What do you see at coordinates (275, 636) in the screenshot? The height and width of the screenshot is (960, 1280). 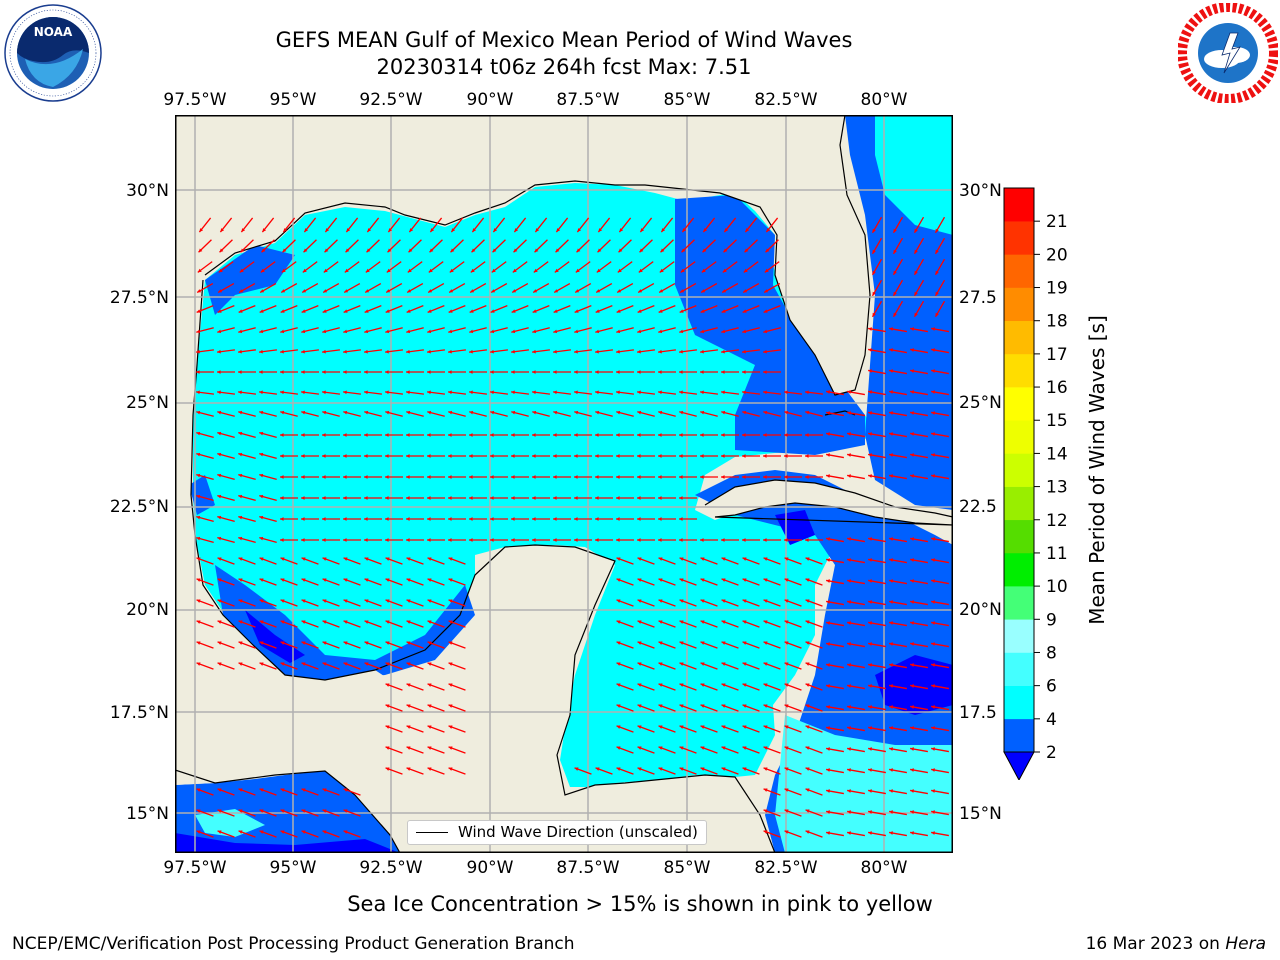 I see `nearshore-deep-water` at bounding box center [275, 636].